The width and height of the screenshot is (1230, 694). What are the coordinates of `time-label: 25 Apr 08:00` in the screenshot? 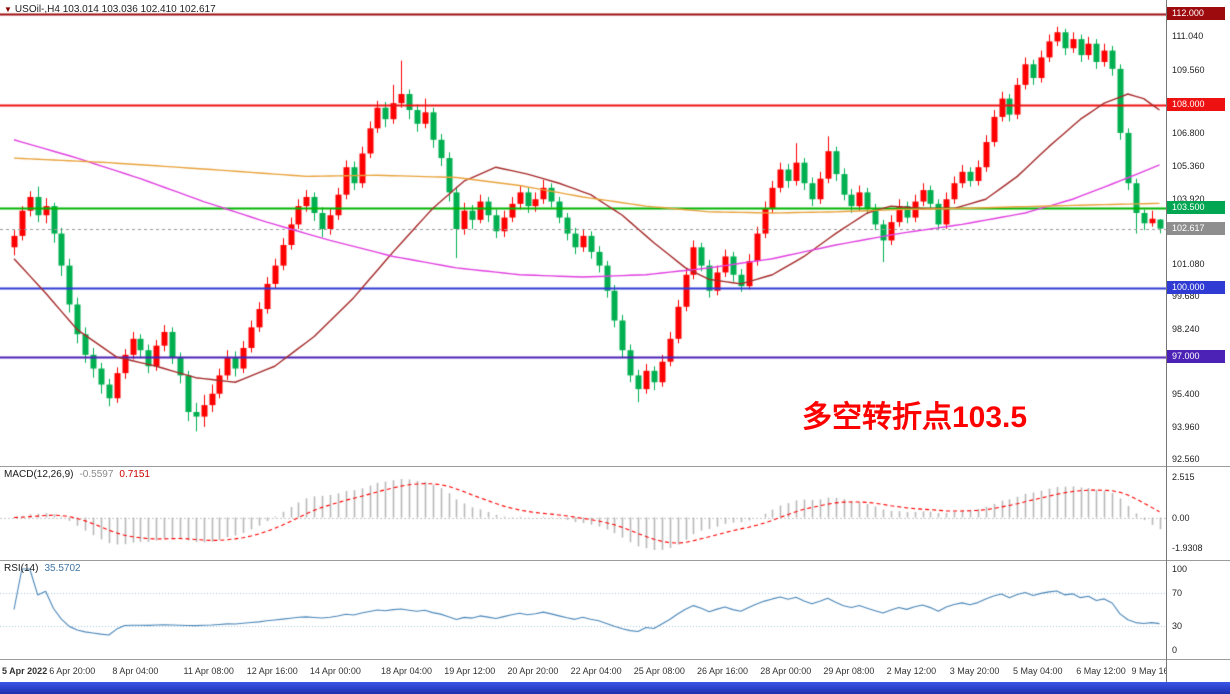 It's located at (659, 671).